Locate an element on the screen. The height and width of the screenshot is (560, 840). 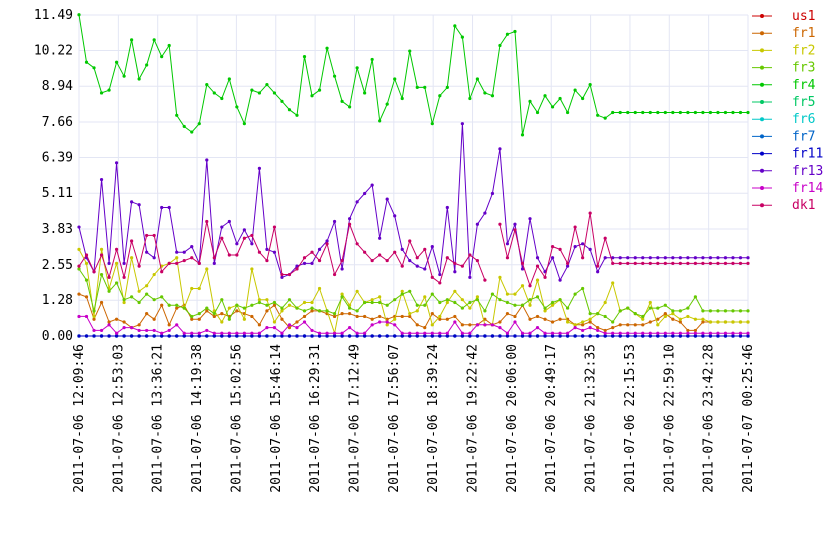
y-tick-label: 1.28 is located at coordinates (57, 300).